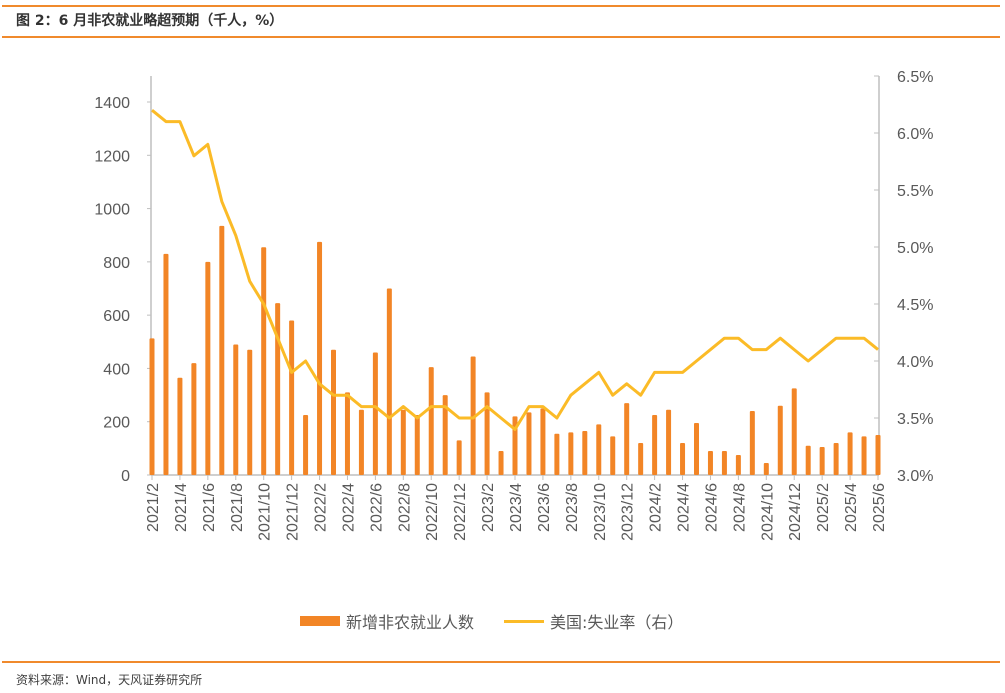 This screenshot has width=1005, height=693. Describe the element at coordinates (572, 507) in the screenshot. I see `x-tick-label: 2023/8` at that location.